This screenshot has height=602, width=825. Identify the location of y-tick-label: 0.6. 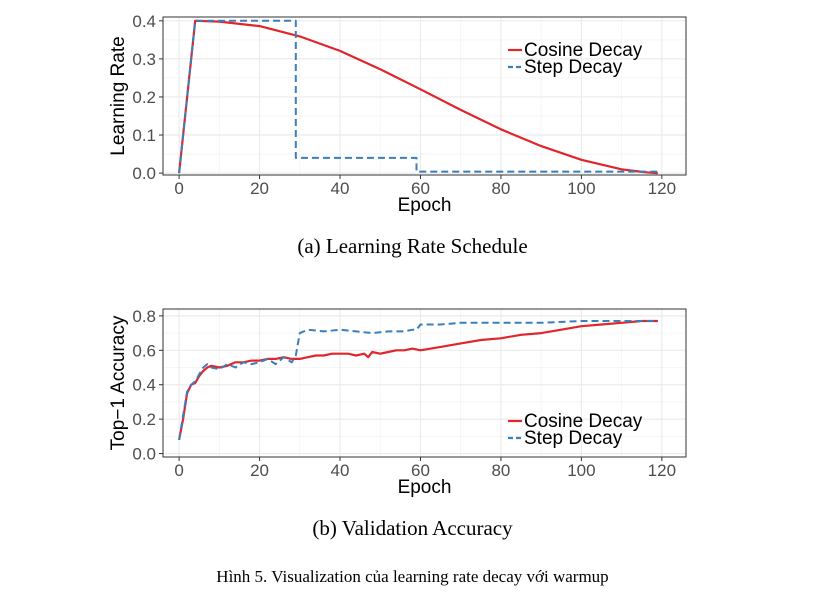
(144, 350).